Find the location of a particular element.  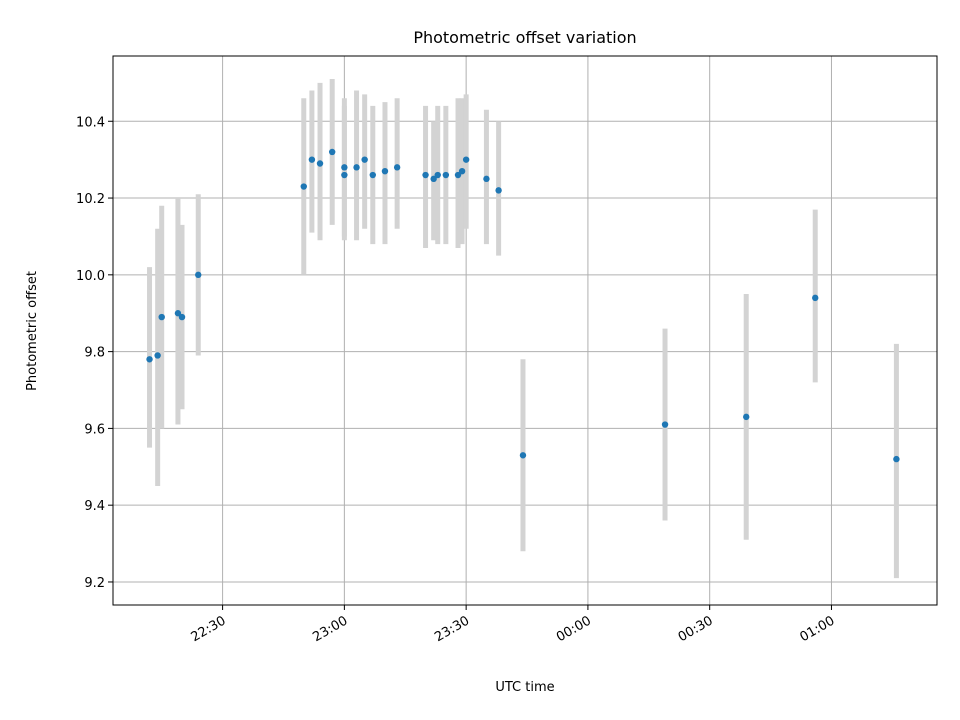

y-tick-label: 9.4 is located at coordinates (94, 506).